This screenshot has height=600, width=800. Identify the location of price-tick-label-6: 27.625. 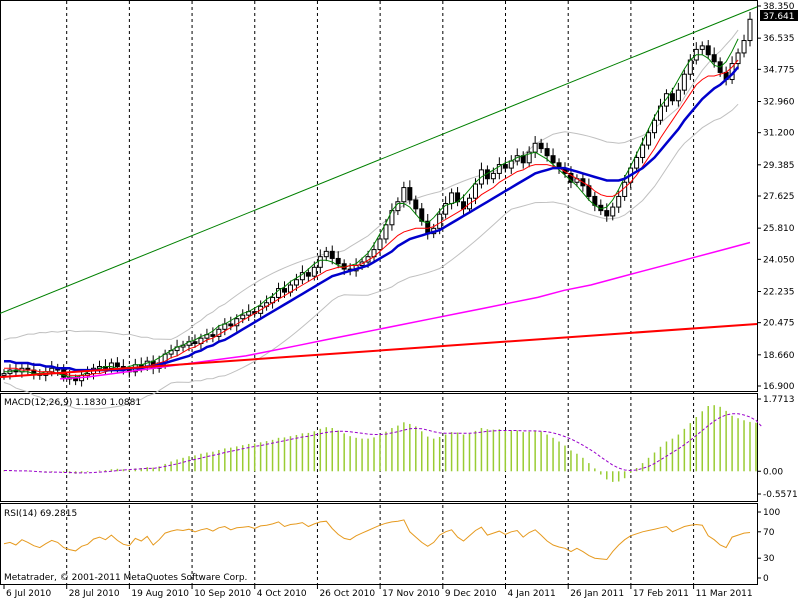
(779, 197).